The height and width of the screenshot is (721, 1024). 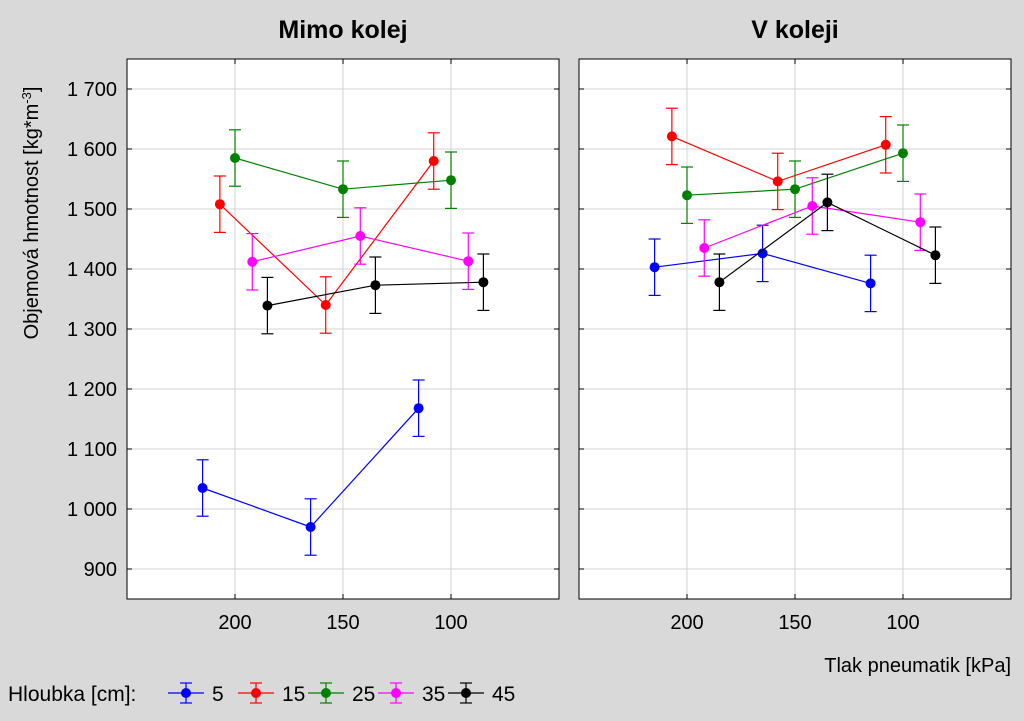 What do you see at coordinates (481, 694) in the screenshot?
I see `legend-entry-45: 45` at bounding box center [481, 694].